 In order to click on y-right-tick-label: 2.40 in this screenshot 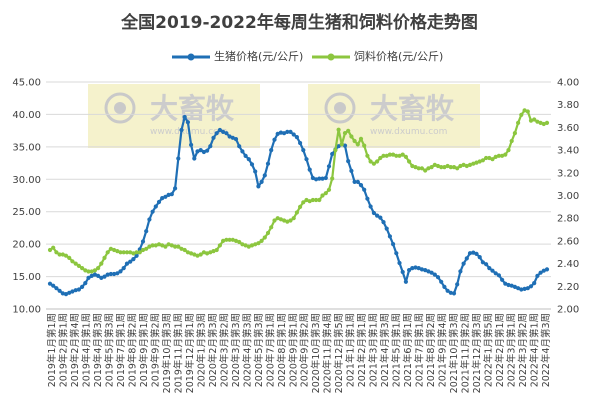, I will do `click(568, 264)`.